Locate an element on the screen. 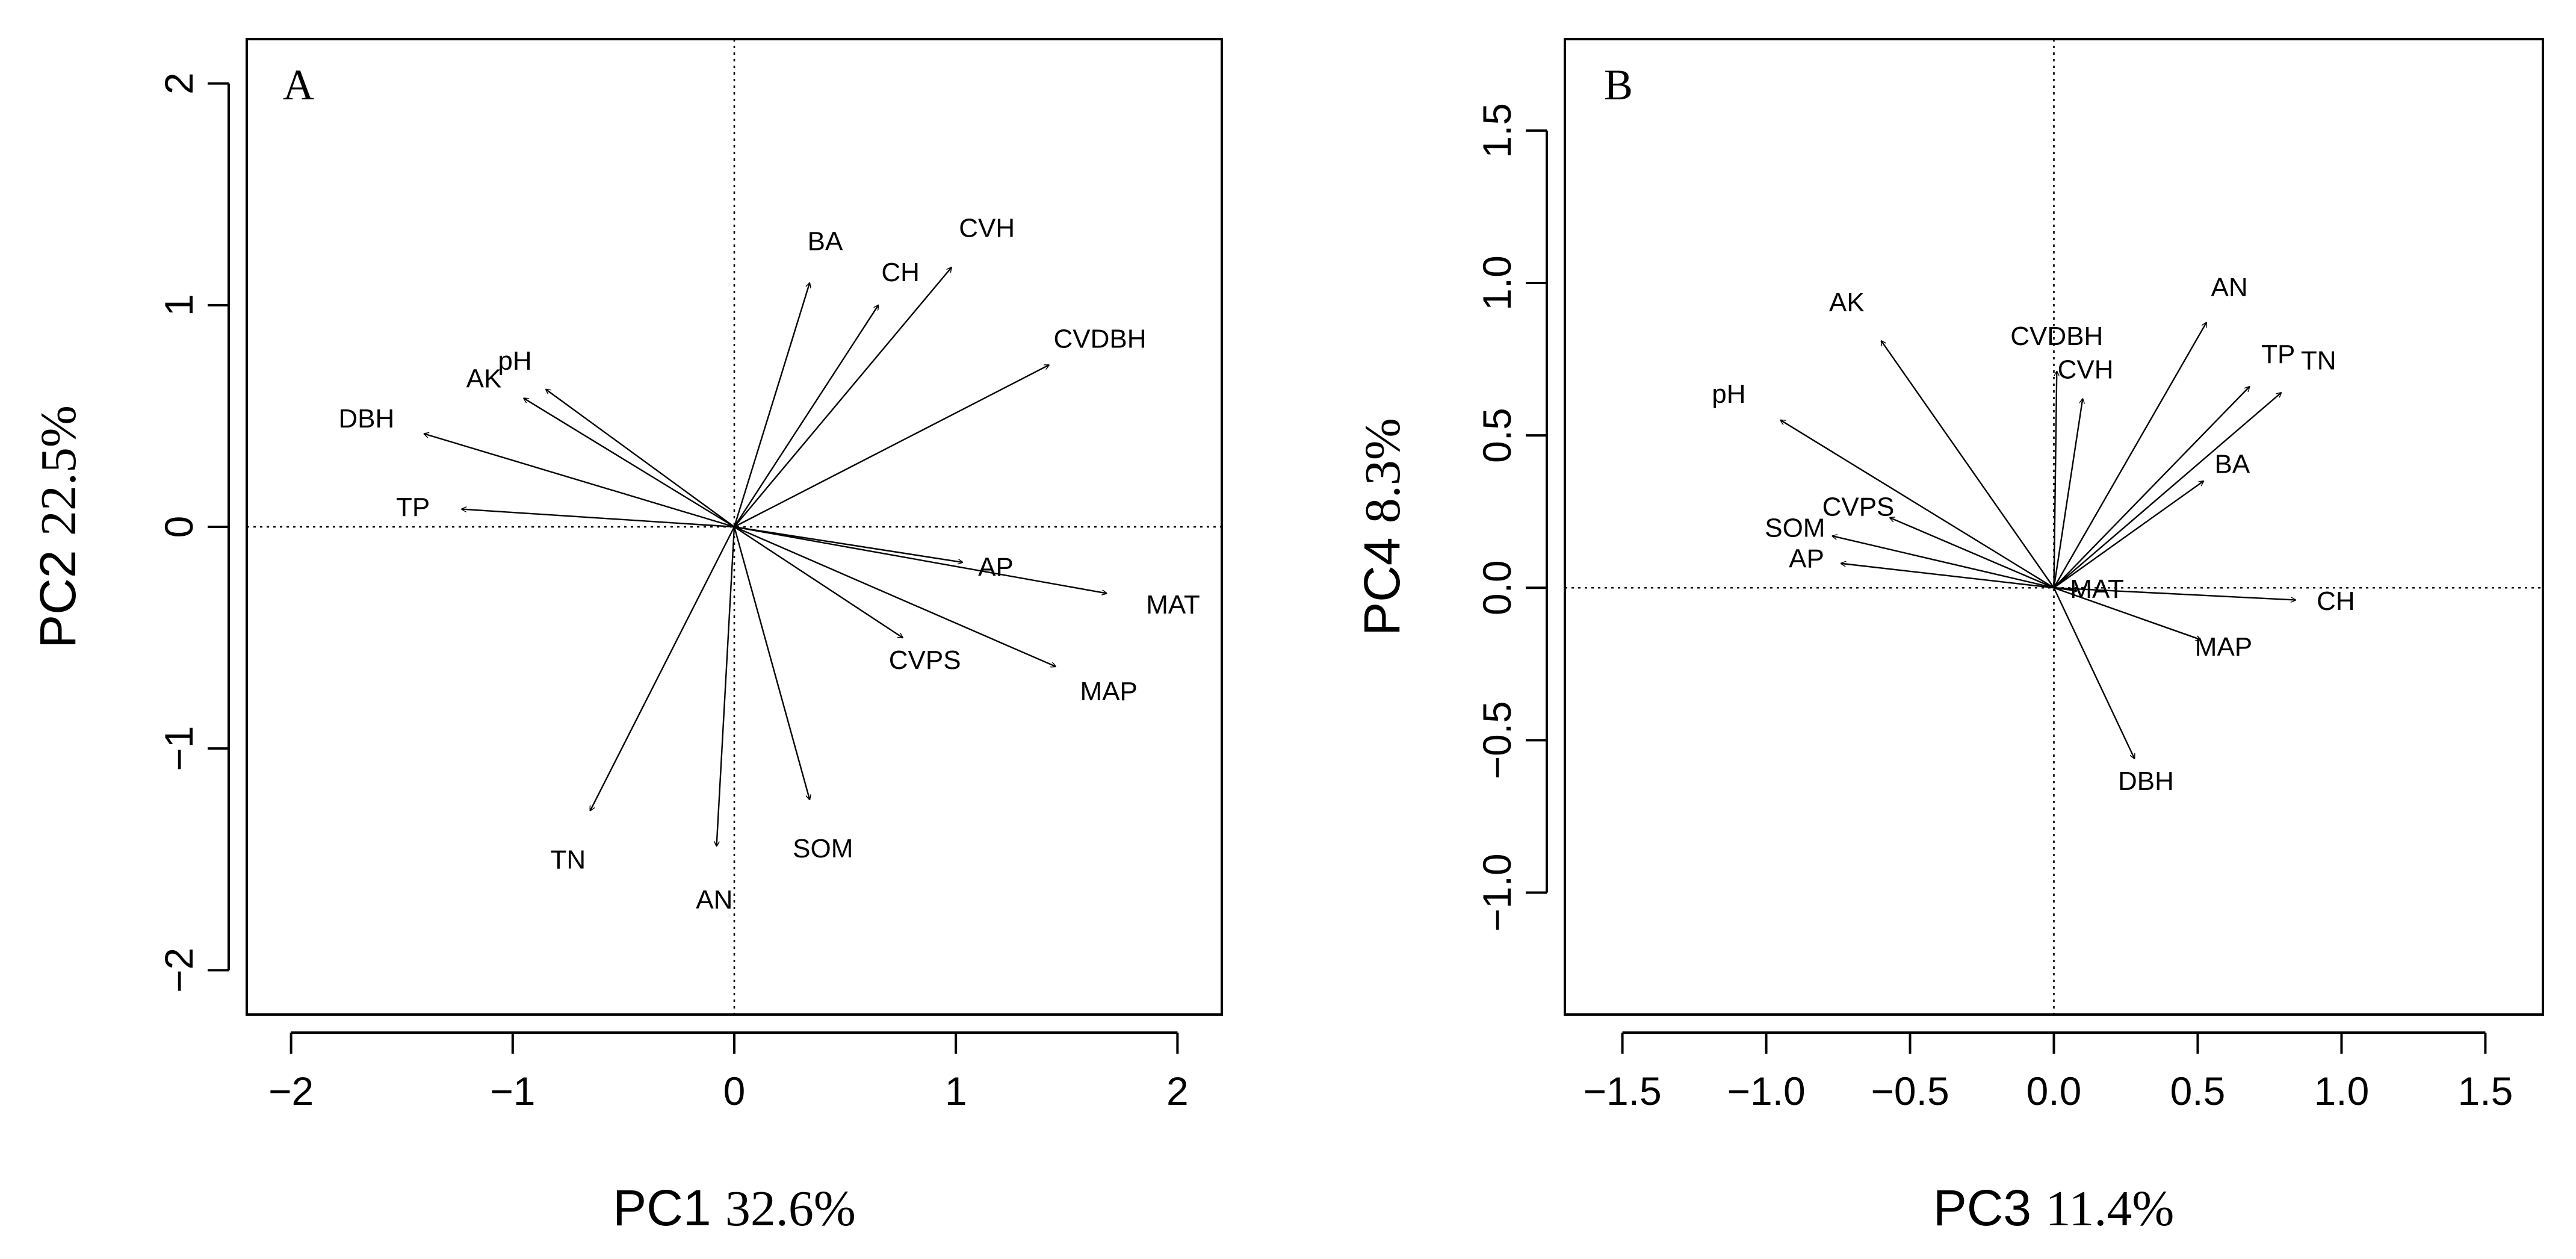  panel-b-x-tick-label: −1.0 is located at coordinates (1766, 1091).